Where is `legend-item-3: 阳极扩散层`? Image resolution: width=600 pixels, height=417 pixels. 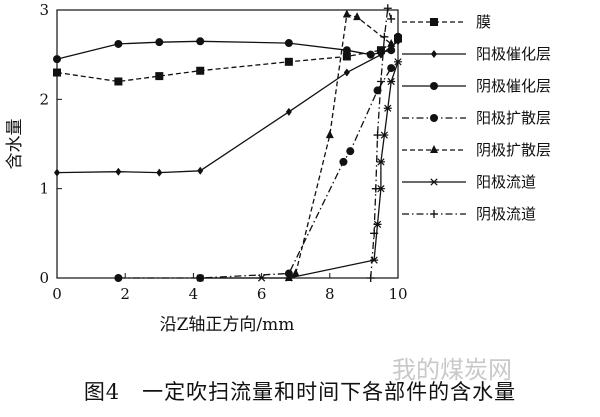
legend-item-3: 阳极扩散层 is located at coordinates (476, 118).